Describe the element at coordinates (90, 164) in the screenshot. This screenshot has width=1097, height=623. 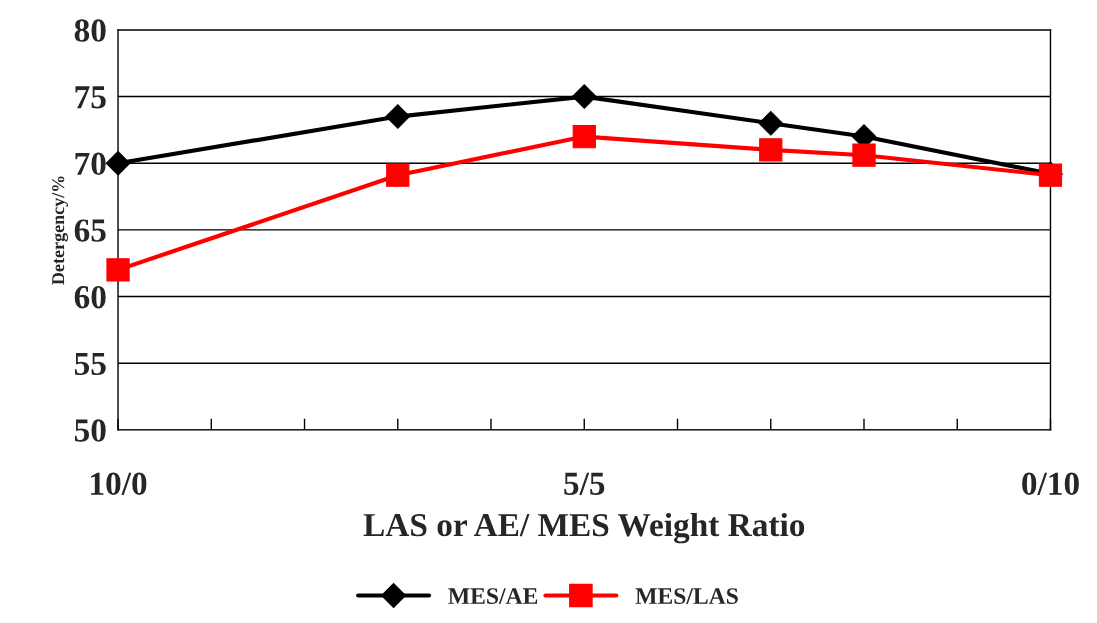
I see `y-tick-label: 70` at that location.